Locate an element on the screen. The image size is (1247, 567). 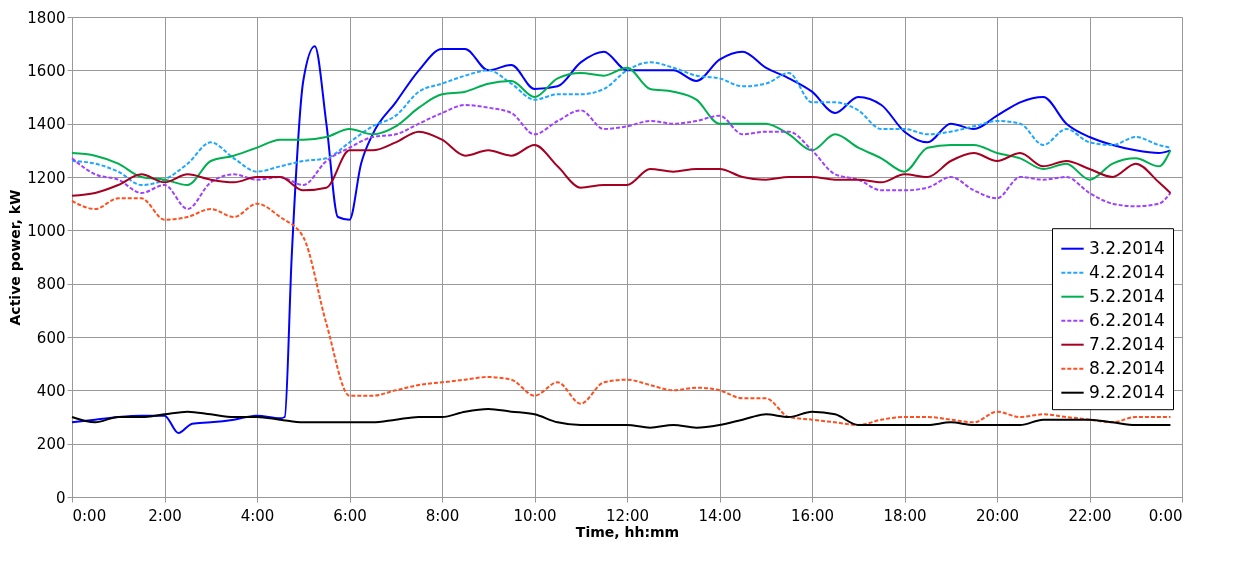
legend-label: 7.2.2014 is located at coordinates (1127, 343).